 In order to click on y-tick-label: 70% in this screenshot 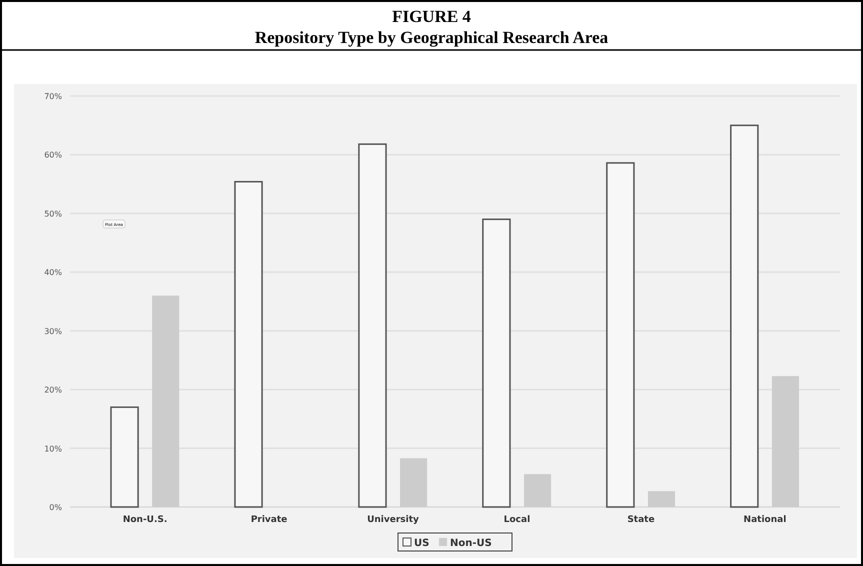, I will do `click(53, 96)`.